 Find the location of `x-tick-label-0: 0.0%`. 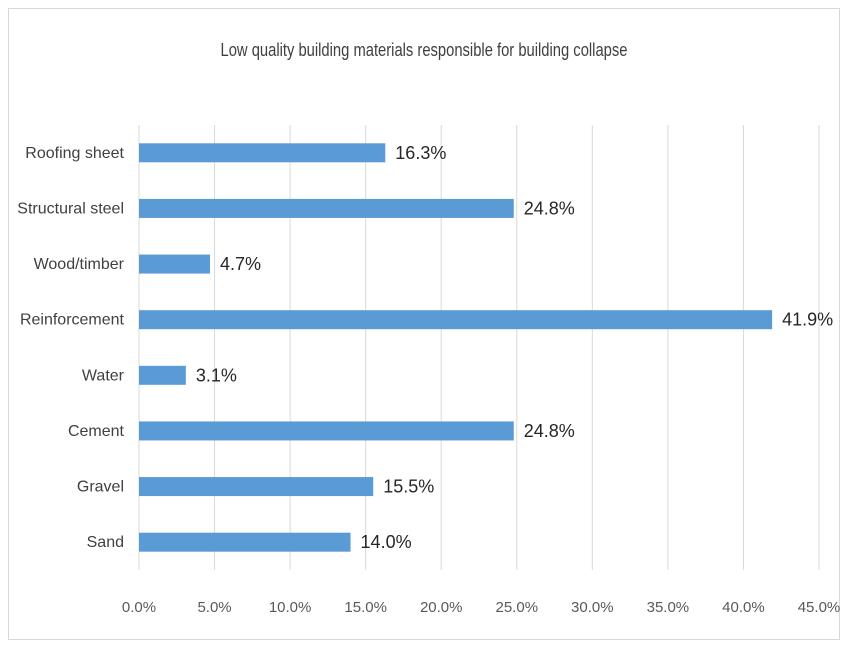

x-tick-label-0: 0.0% is located at coordinates (139, 607).